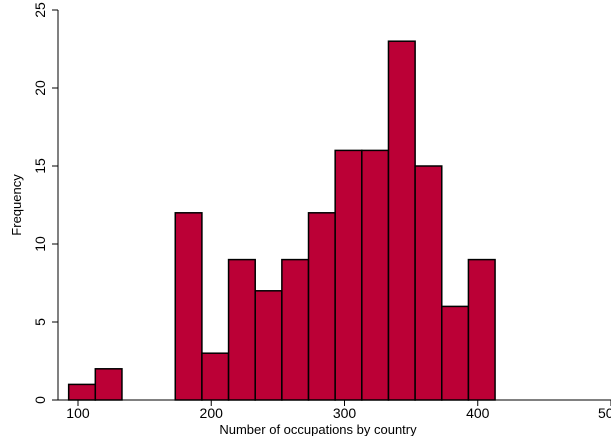 The height and width of the screenshot is (436, 611). Describe the element at coordinates (78, 413) in the screenshot. I see `x-tick-label: 100` at that location.